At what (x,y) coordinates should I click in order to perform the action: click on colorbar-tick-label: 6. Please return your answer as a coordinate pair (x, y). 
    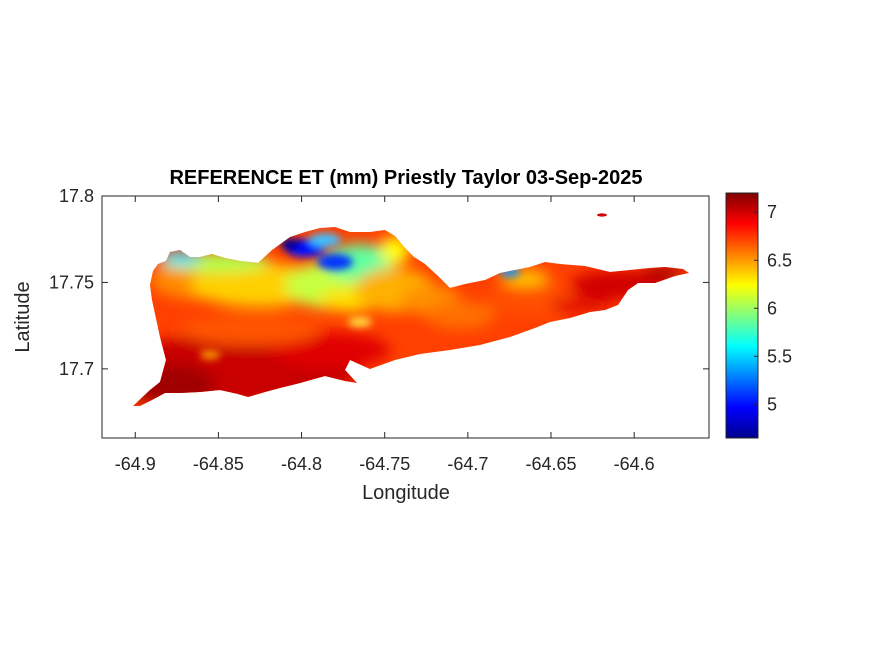
    Looking at the image, I should click on (772, 308).